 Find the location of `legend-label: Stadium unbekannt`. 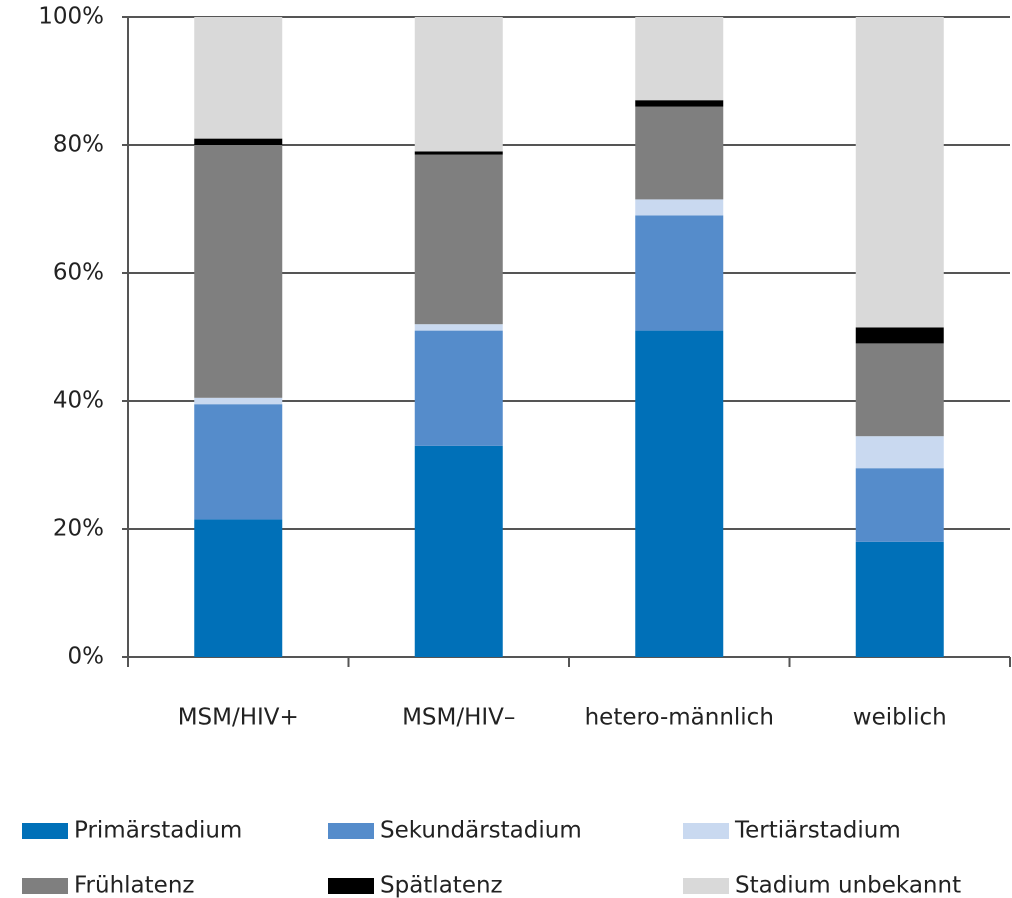

legend-label: Stadium unbekannt is located at coordinates (848, 885).